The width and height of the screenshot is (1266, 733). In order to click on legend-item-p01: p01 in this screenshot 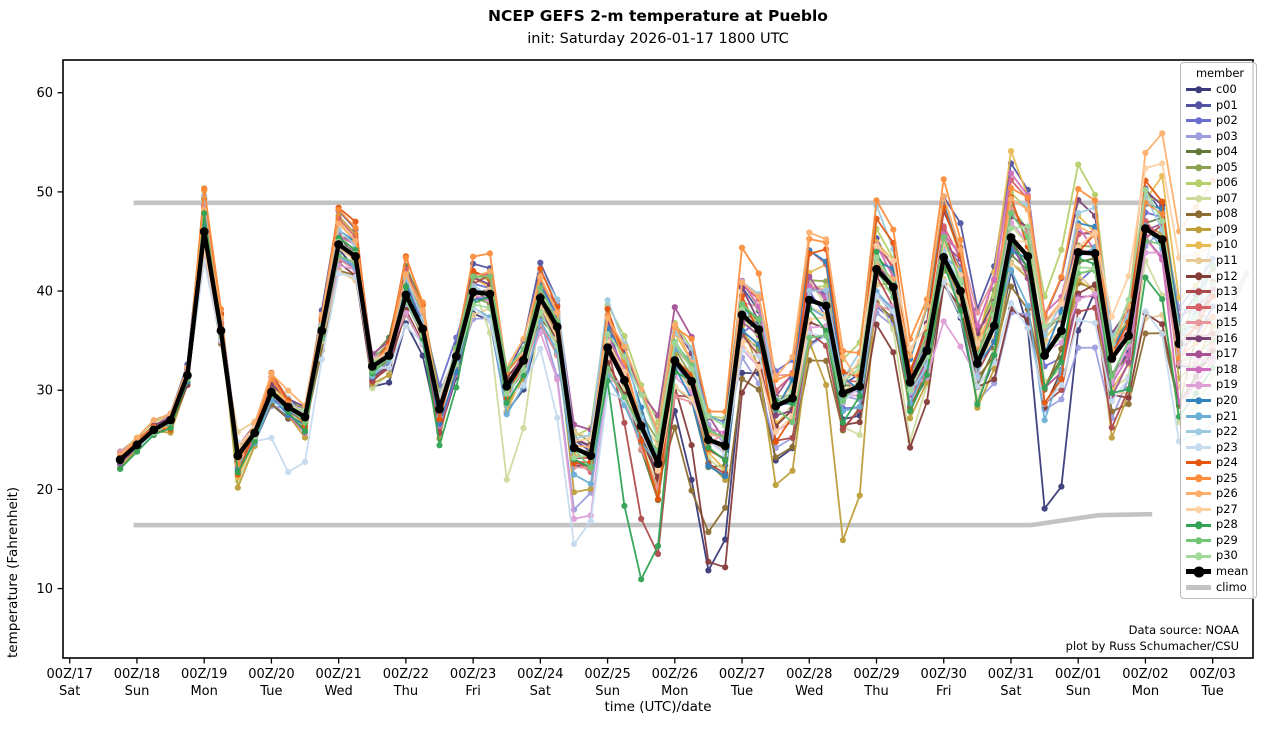, I will do `click(1220, 106)`.